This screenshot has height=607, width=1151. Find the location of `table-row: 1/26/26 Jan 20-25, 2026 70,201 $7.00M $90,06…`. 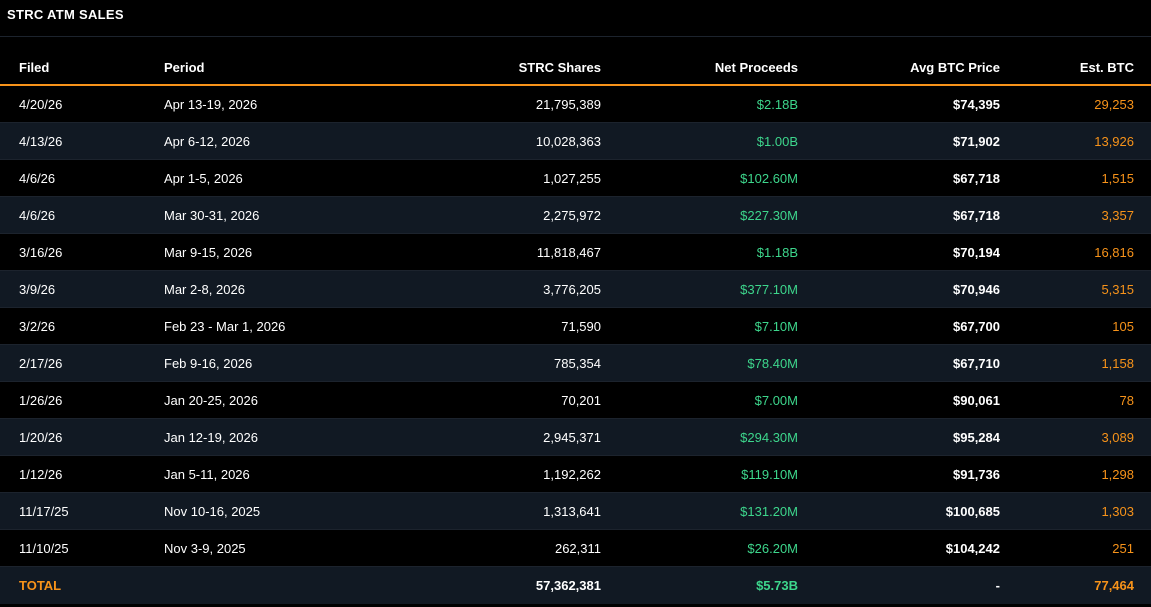

table-row: 1/26/26 Jan 20-25, 2026 70,201 $7.00M $90,06… is located at coordinates (575, 400).